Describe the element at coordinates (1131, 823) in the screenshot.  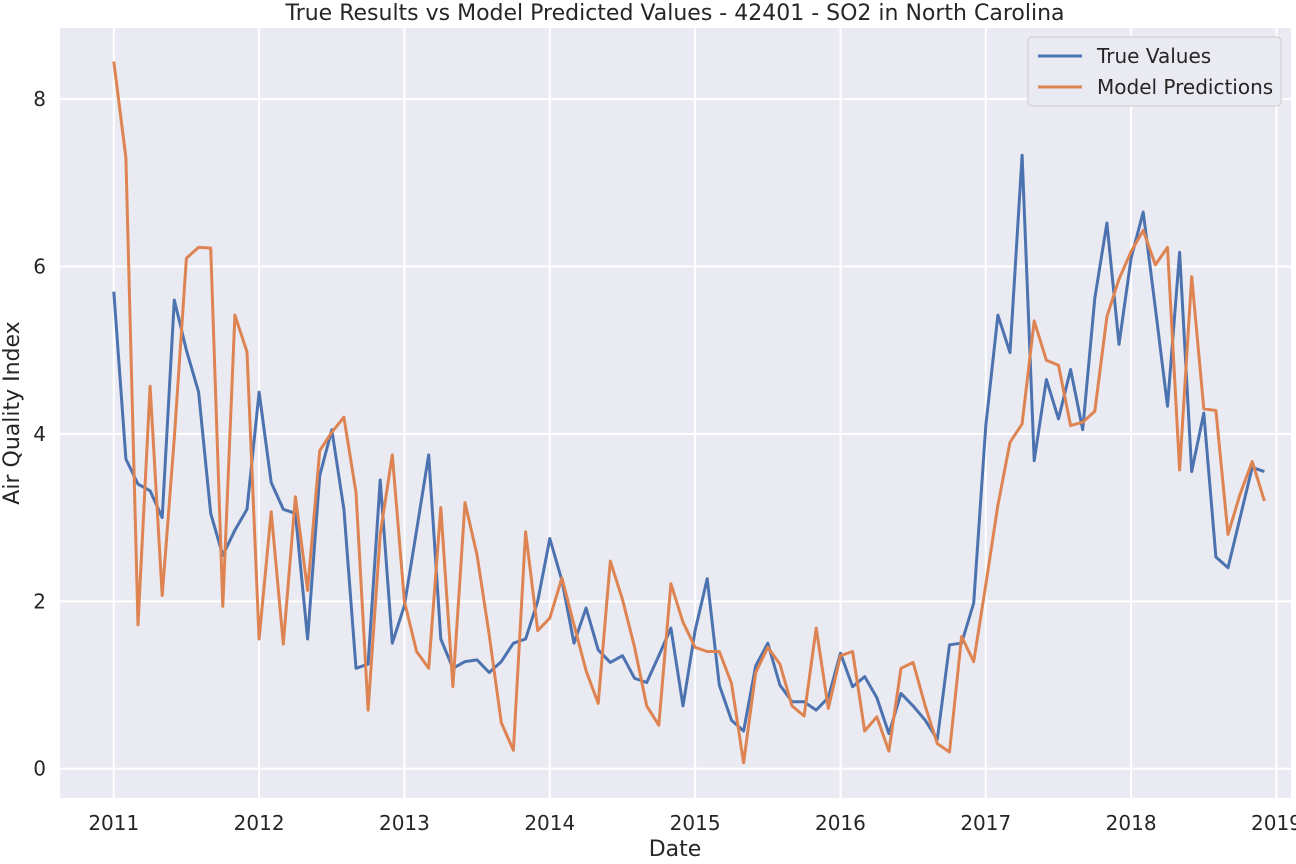
I see `x-tick-label: 2018` at that location.